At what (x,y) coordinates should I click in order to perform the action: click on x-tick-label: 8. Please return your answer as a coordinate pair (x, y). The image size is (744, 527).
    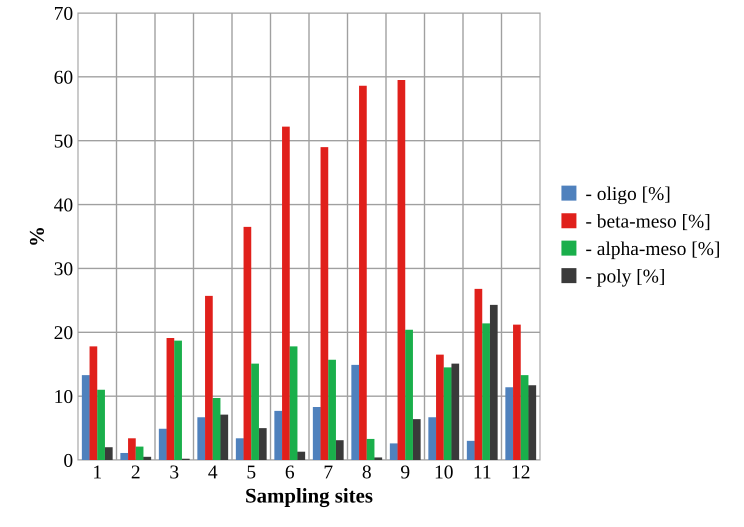
    Looking at the image, I should click on (366, 472).